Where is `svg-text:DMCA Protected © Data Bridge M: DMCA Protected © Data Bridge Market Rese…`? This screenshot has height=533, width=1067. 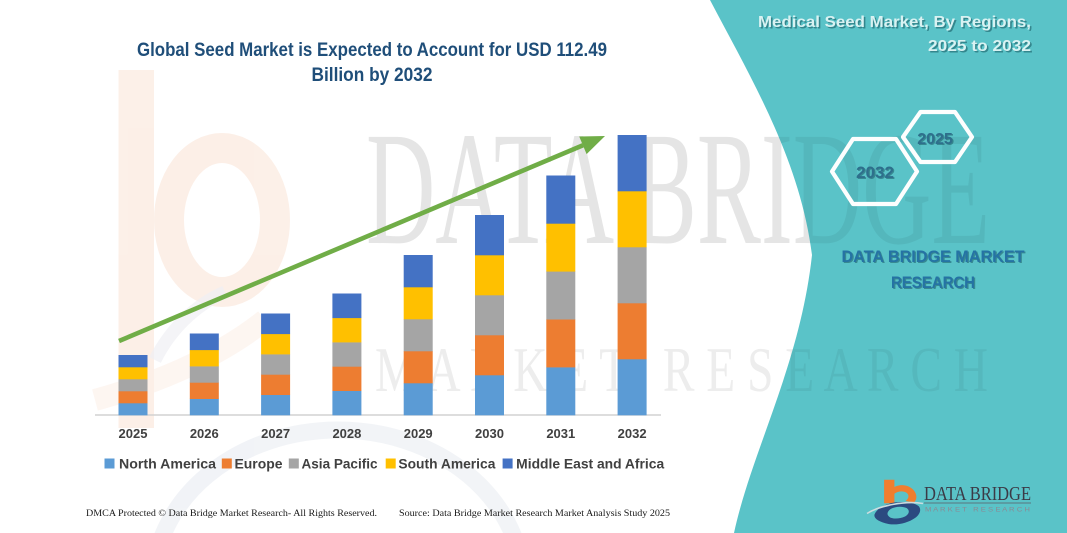 svg-text:DMCA Protected © Data Bridge M: DMCA Protected © Data Bridge Market Rese… is located at coordinates (231, 513).